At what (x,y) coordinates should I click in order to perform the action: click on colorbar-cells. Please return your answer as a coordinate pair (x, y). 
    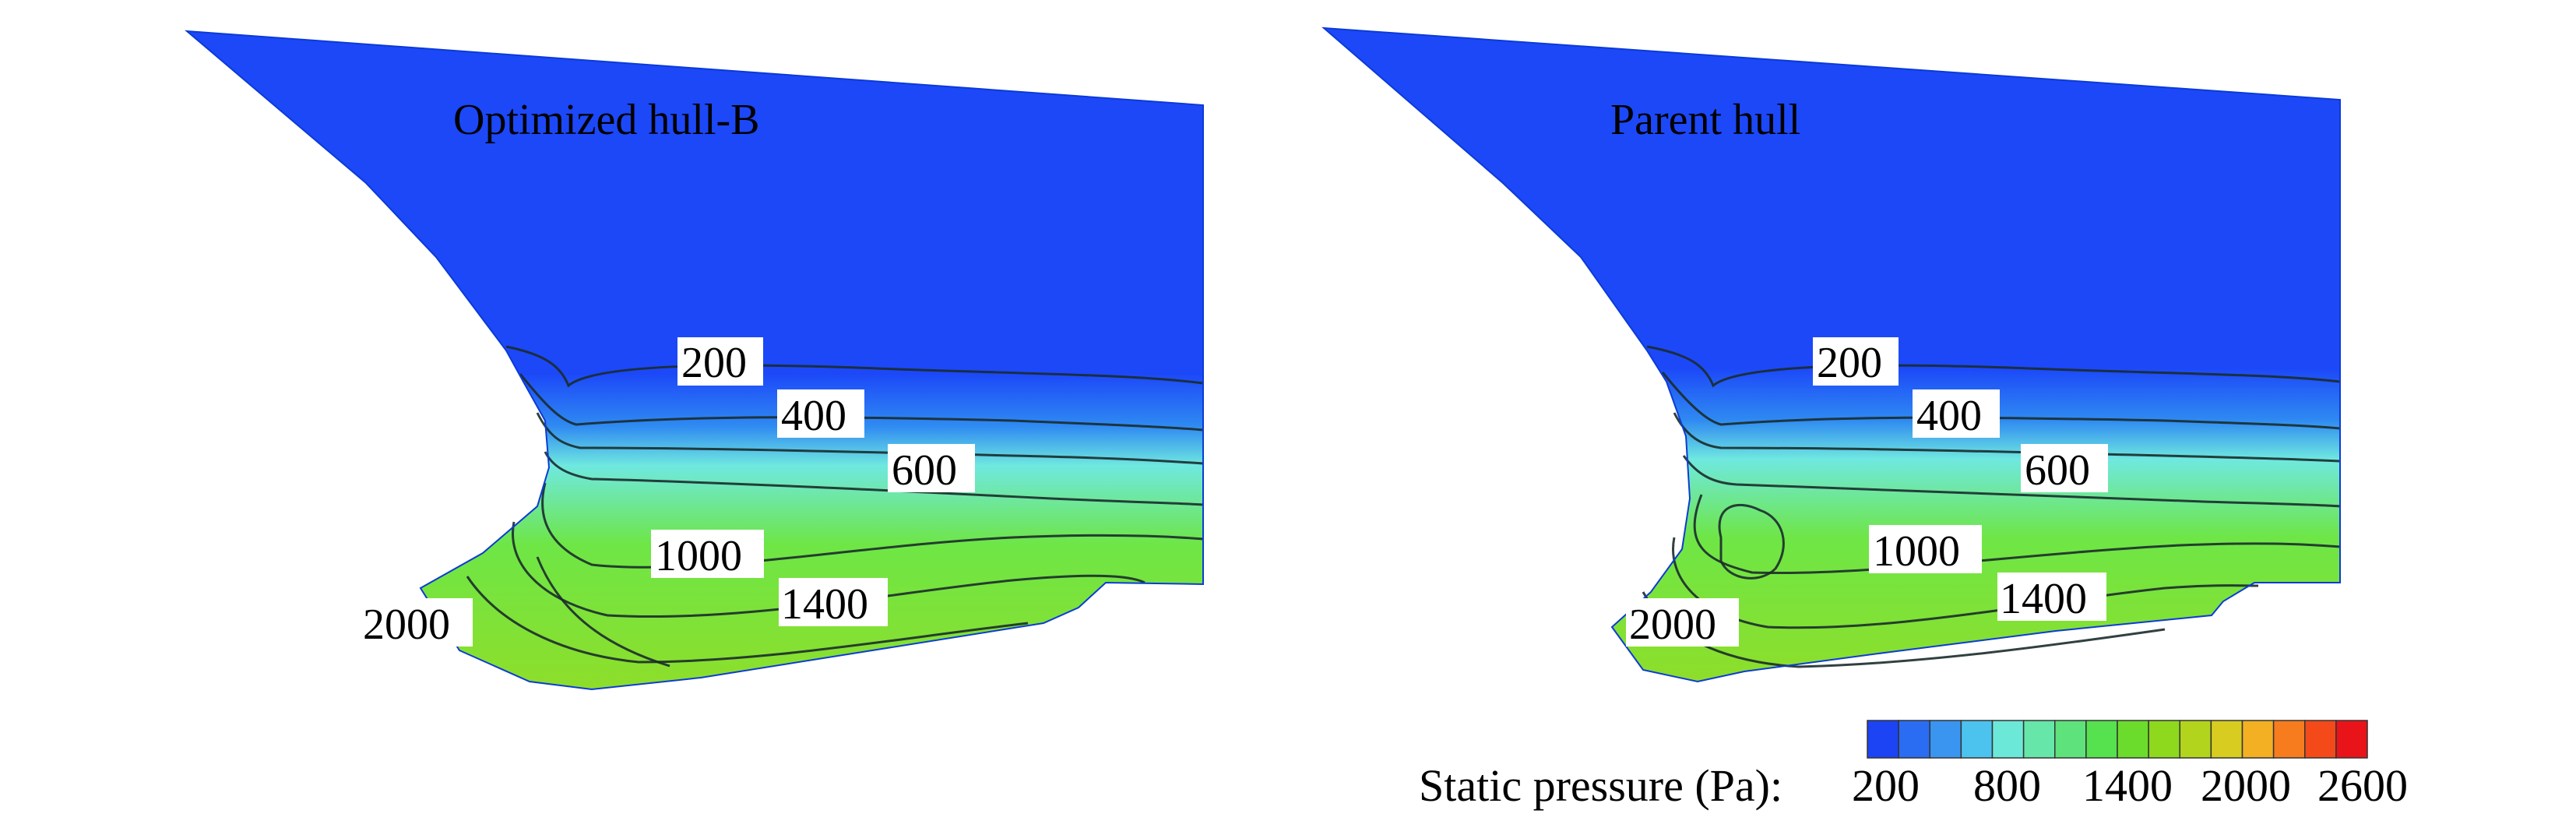
    Looking at the image, I should click on (2117, 739).